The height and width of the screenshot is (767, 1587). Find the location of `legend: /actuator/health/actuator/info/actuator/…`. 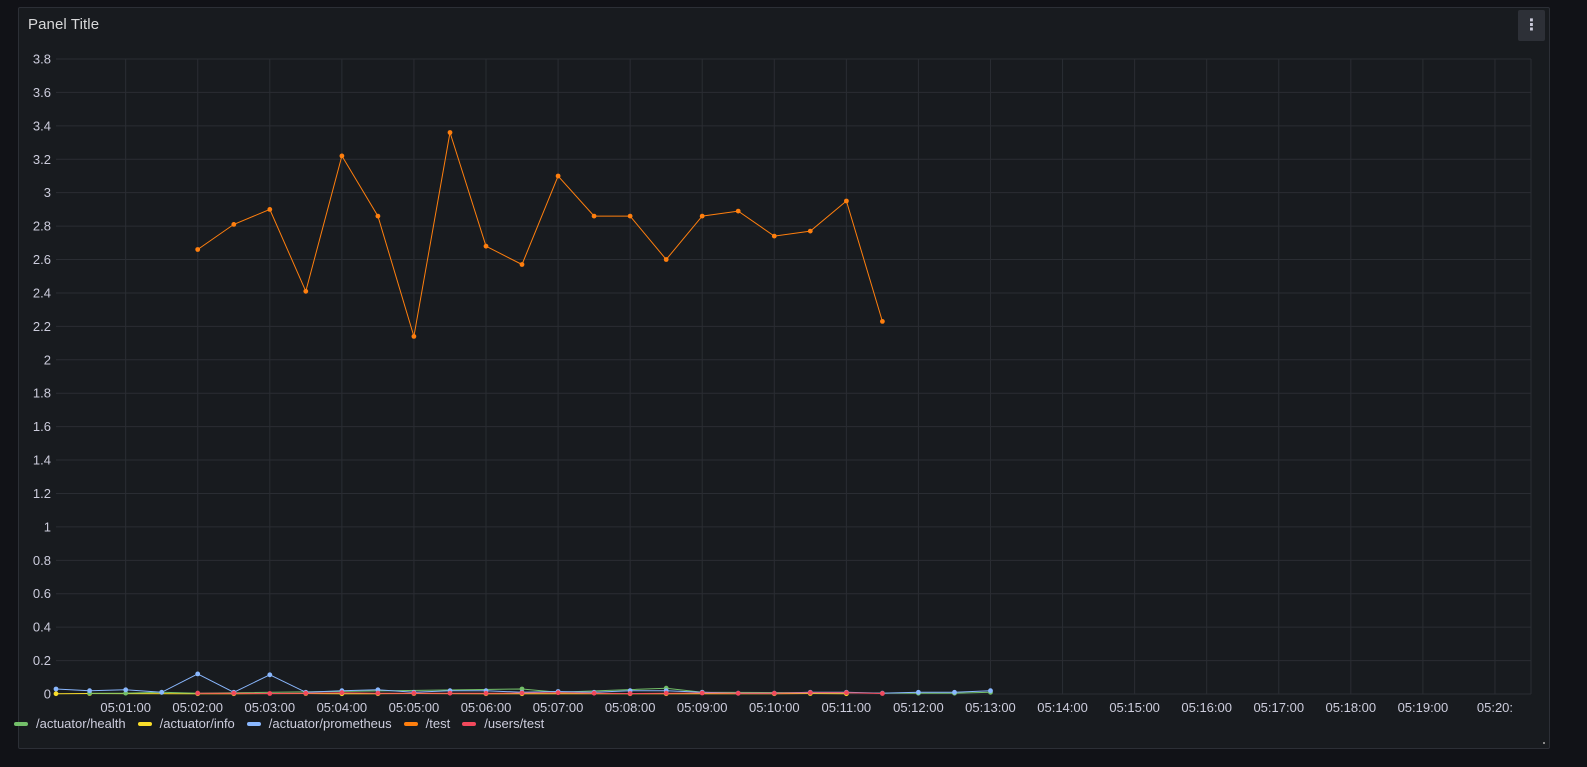

legend: /actuator/health/actuator/info/actuator/… is located at coordinates (285, 723).